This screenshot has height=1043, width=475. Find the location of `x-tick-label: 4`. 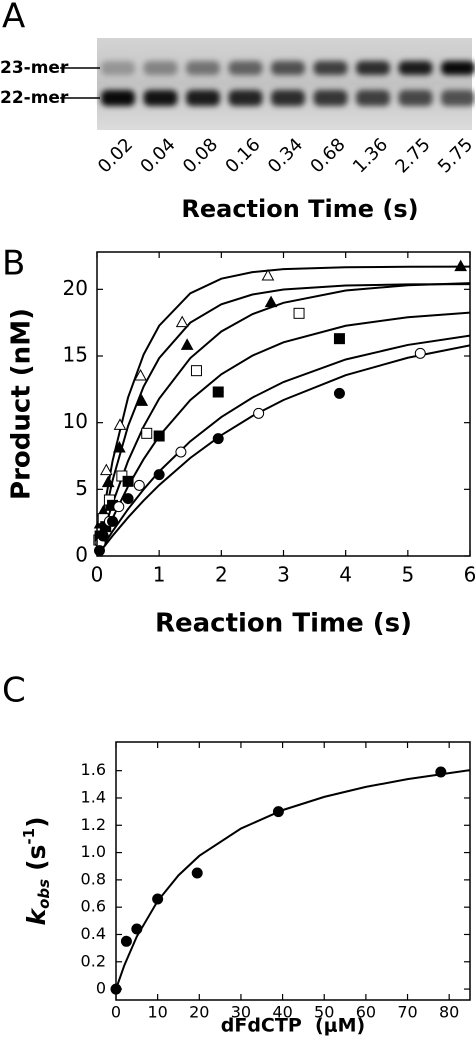

x-tick-label: 4 is located at coordinates (345, 575).